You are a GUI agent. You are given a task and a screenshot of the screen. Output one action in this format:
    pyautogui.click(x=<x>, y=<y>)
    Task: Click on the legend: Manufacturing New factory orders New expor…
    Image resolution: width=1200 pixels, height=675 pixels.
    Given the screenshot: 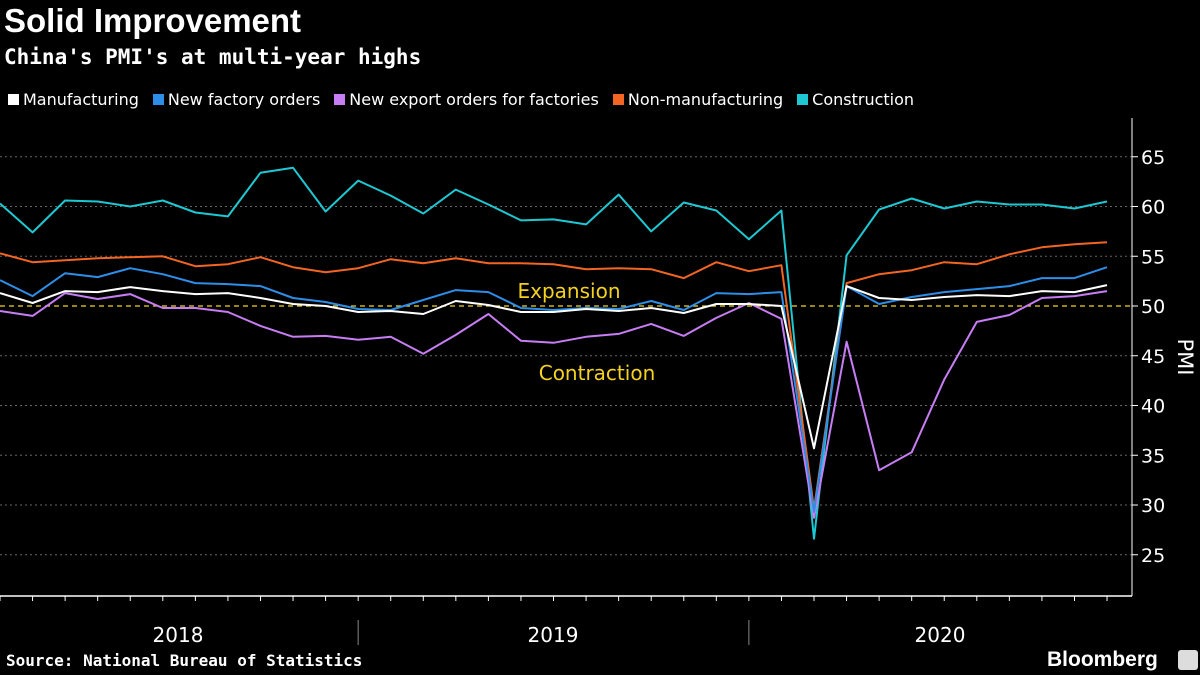 What is the action you would take?
    pyautogui.click(x=461, y=99)
    